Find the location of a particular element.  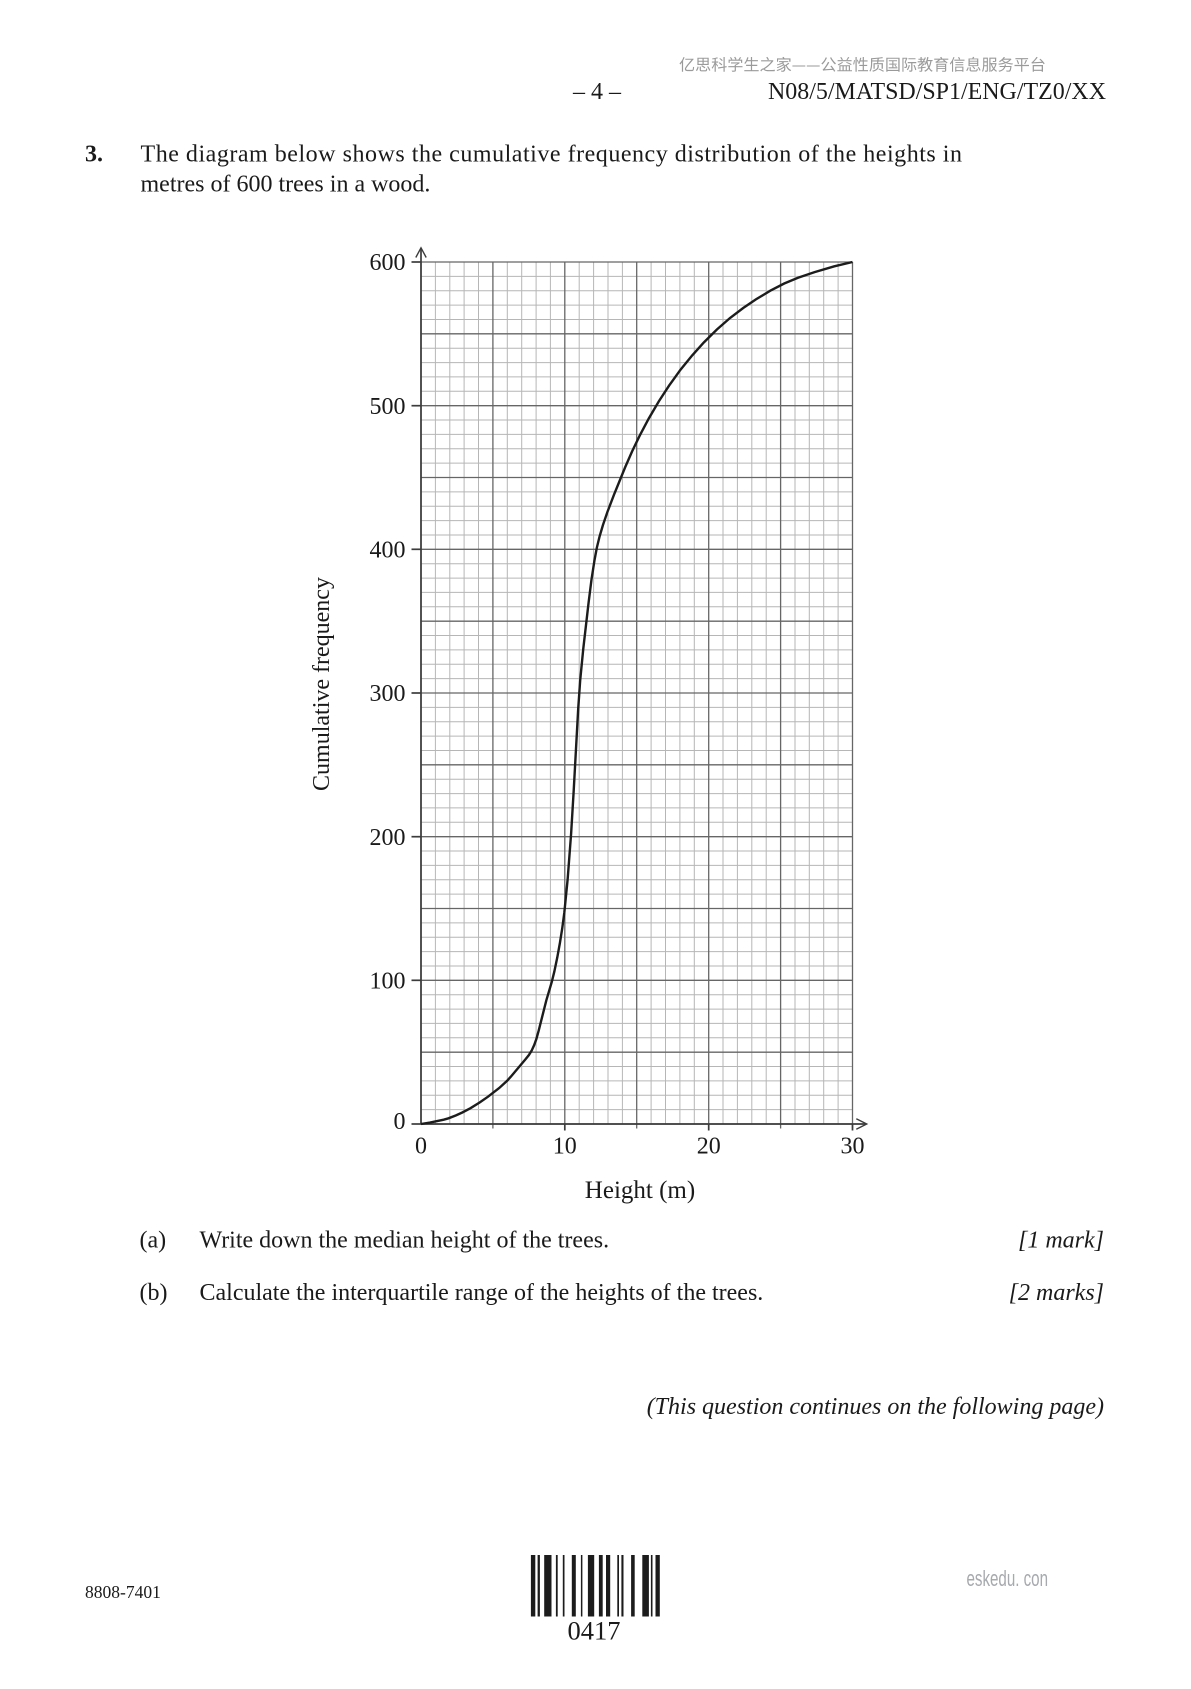

svg-text: 400 is located at coordinates (388, 550).